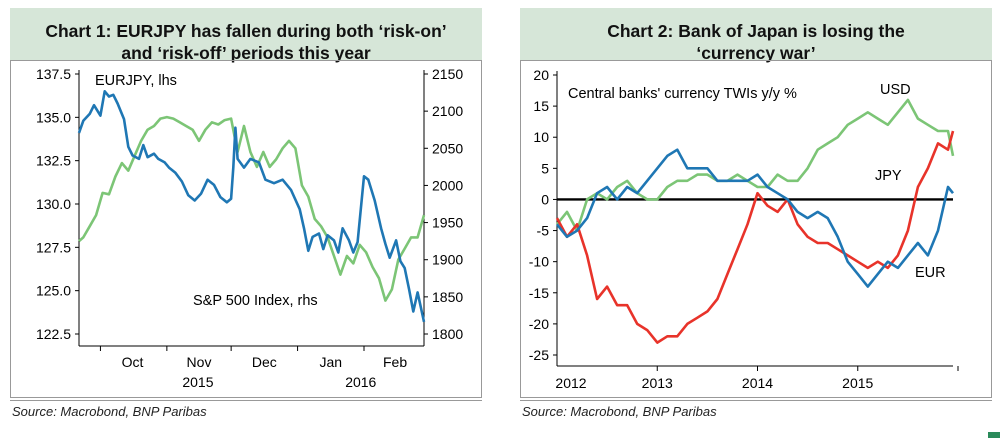 This screenshot has width=1000, height=438. What do you see at coordinates (895, 90) in the screenshot?
I see `usd-series-label: USD` at bounding box center [895, 90].